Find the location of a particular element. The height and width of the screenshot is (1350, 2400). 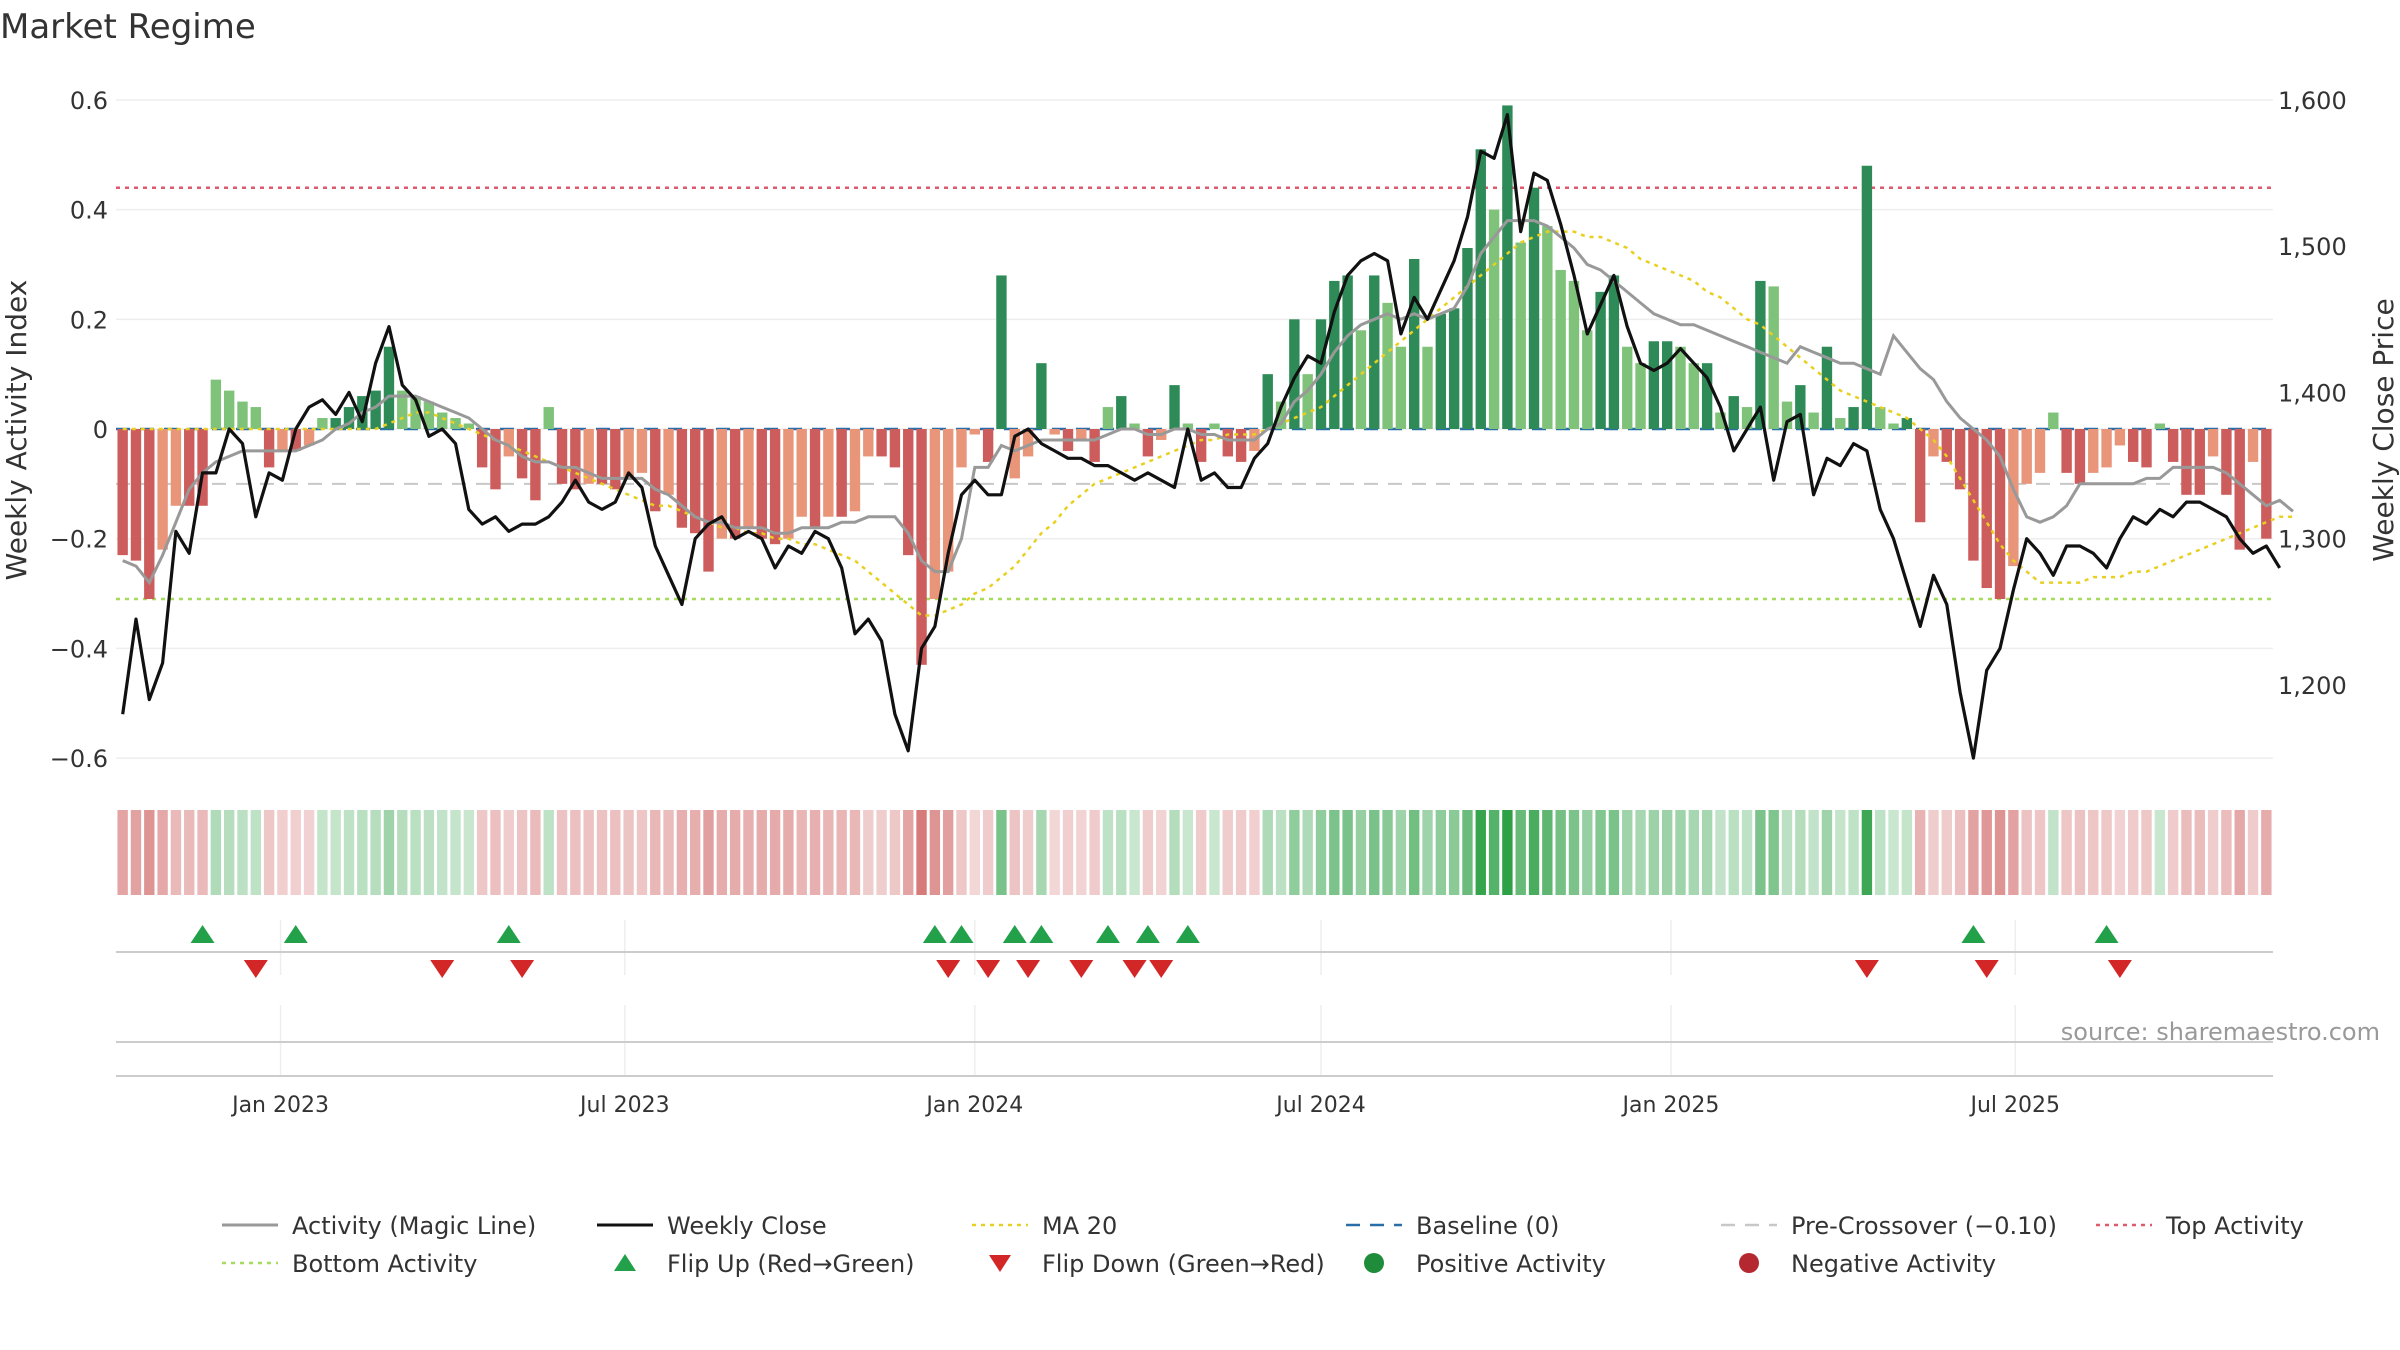

y-right-tick-label: 1,400 is located at coordinates (2312, 393).